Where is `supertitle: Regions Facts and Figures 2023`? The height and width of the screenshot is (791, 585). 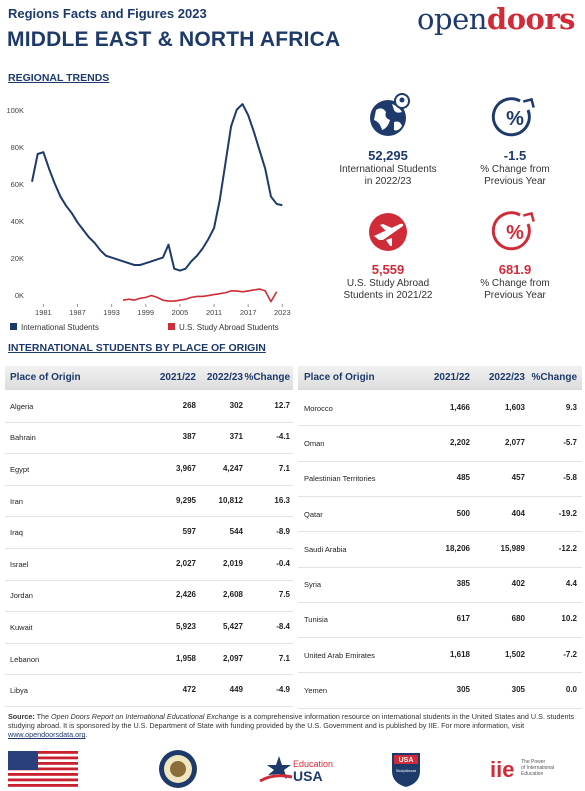
supertitle: Regions Facts and Figures 2023 is located at coordinates (107, 13).